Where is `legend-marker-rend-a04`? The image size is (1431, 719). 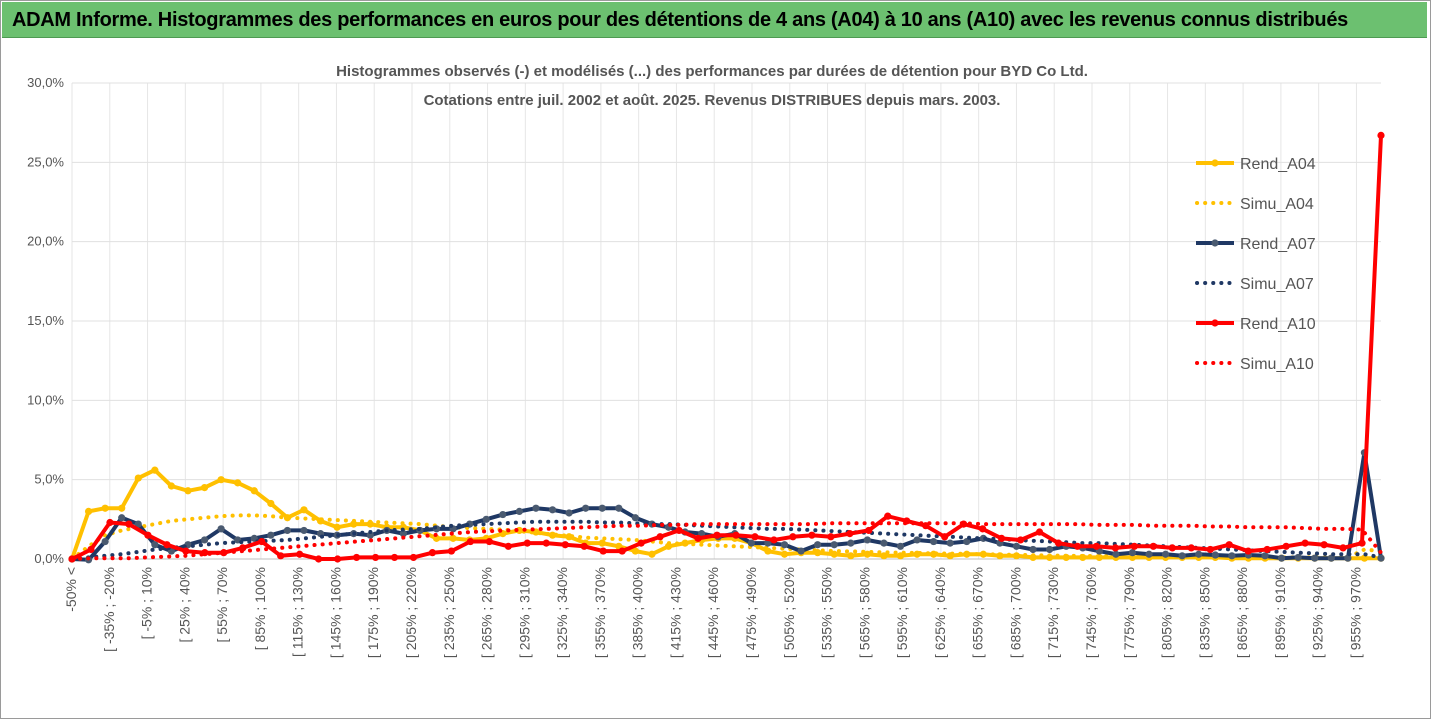
legend-marker-rend-a04 is located at coordinates (1215, 163).